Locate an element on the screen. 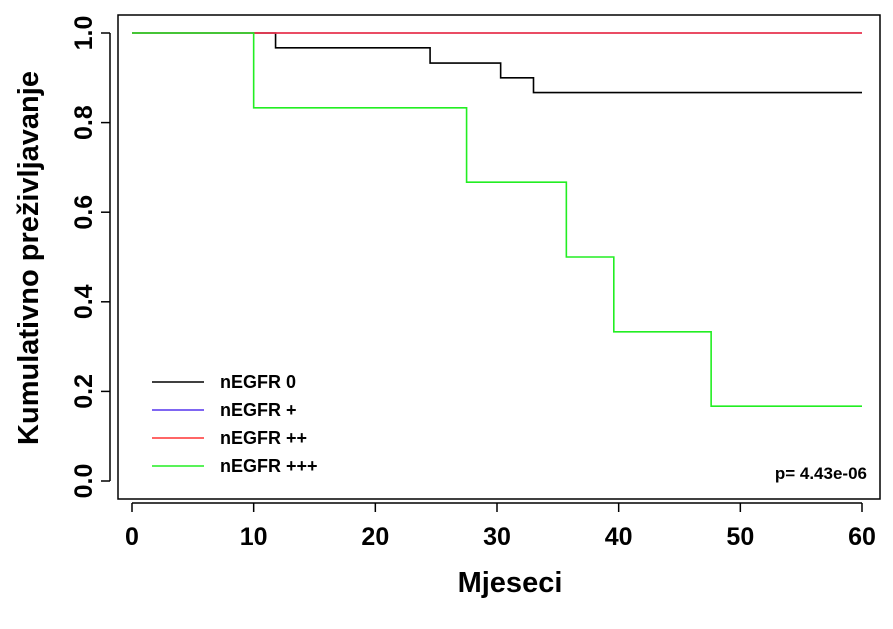  x-tick-label: 30 is located at coordinates (497, 537).